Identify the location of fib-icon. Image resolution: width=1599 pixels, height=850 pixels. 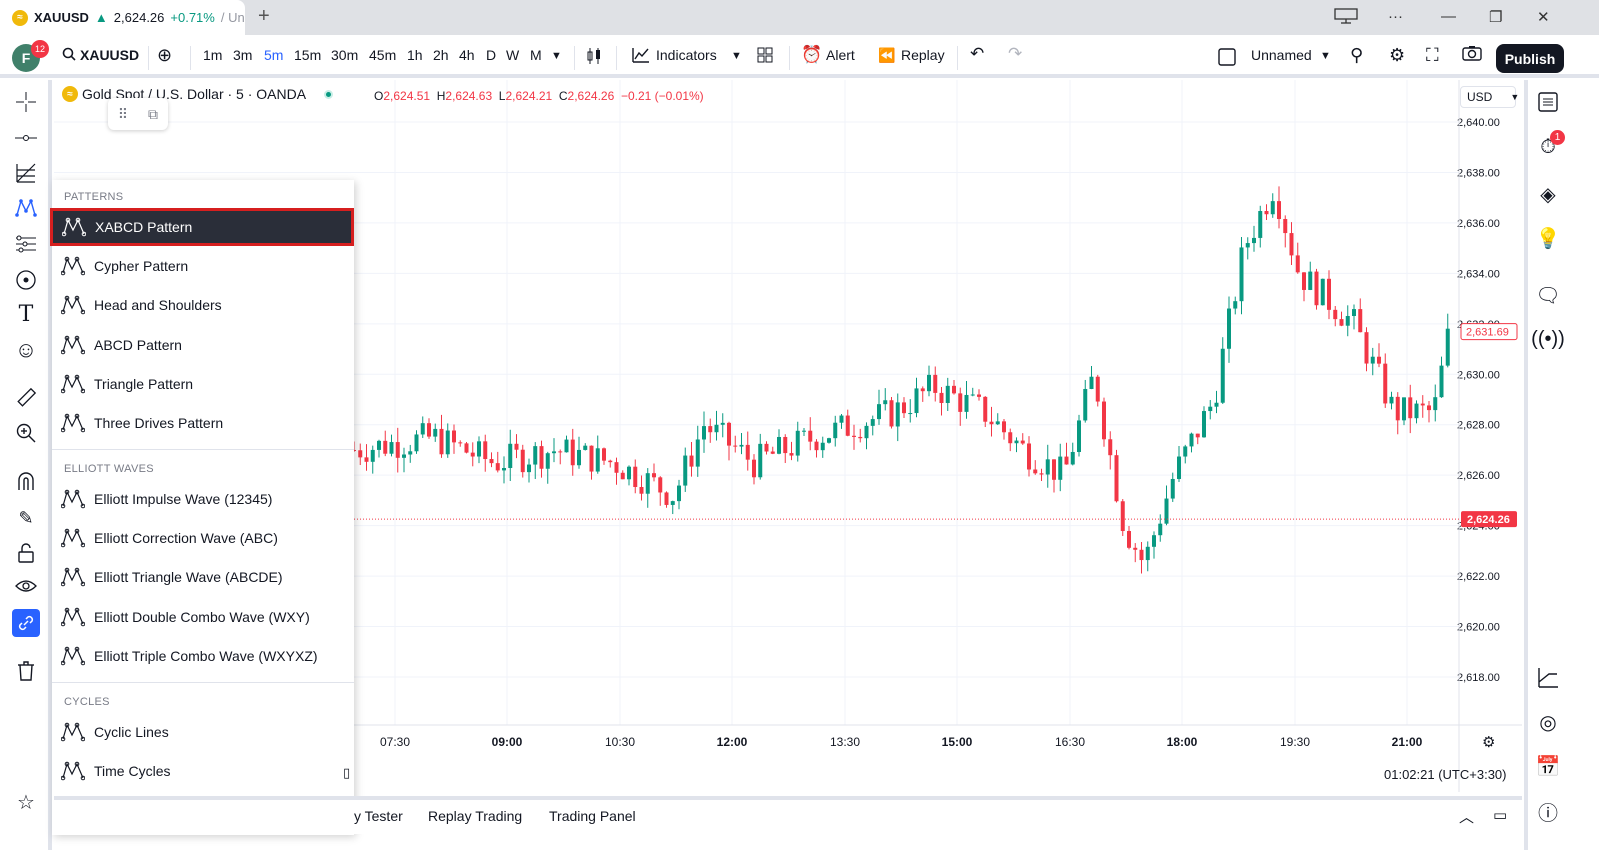
(26, 173).